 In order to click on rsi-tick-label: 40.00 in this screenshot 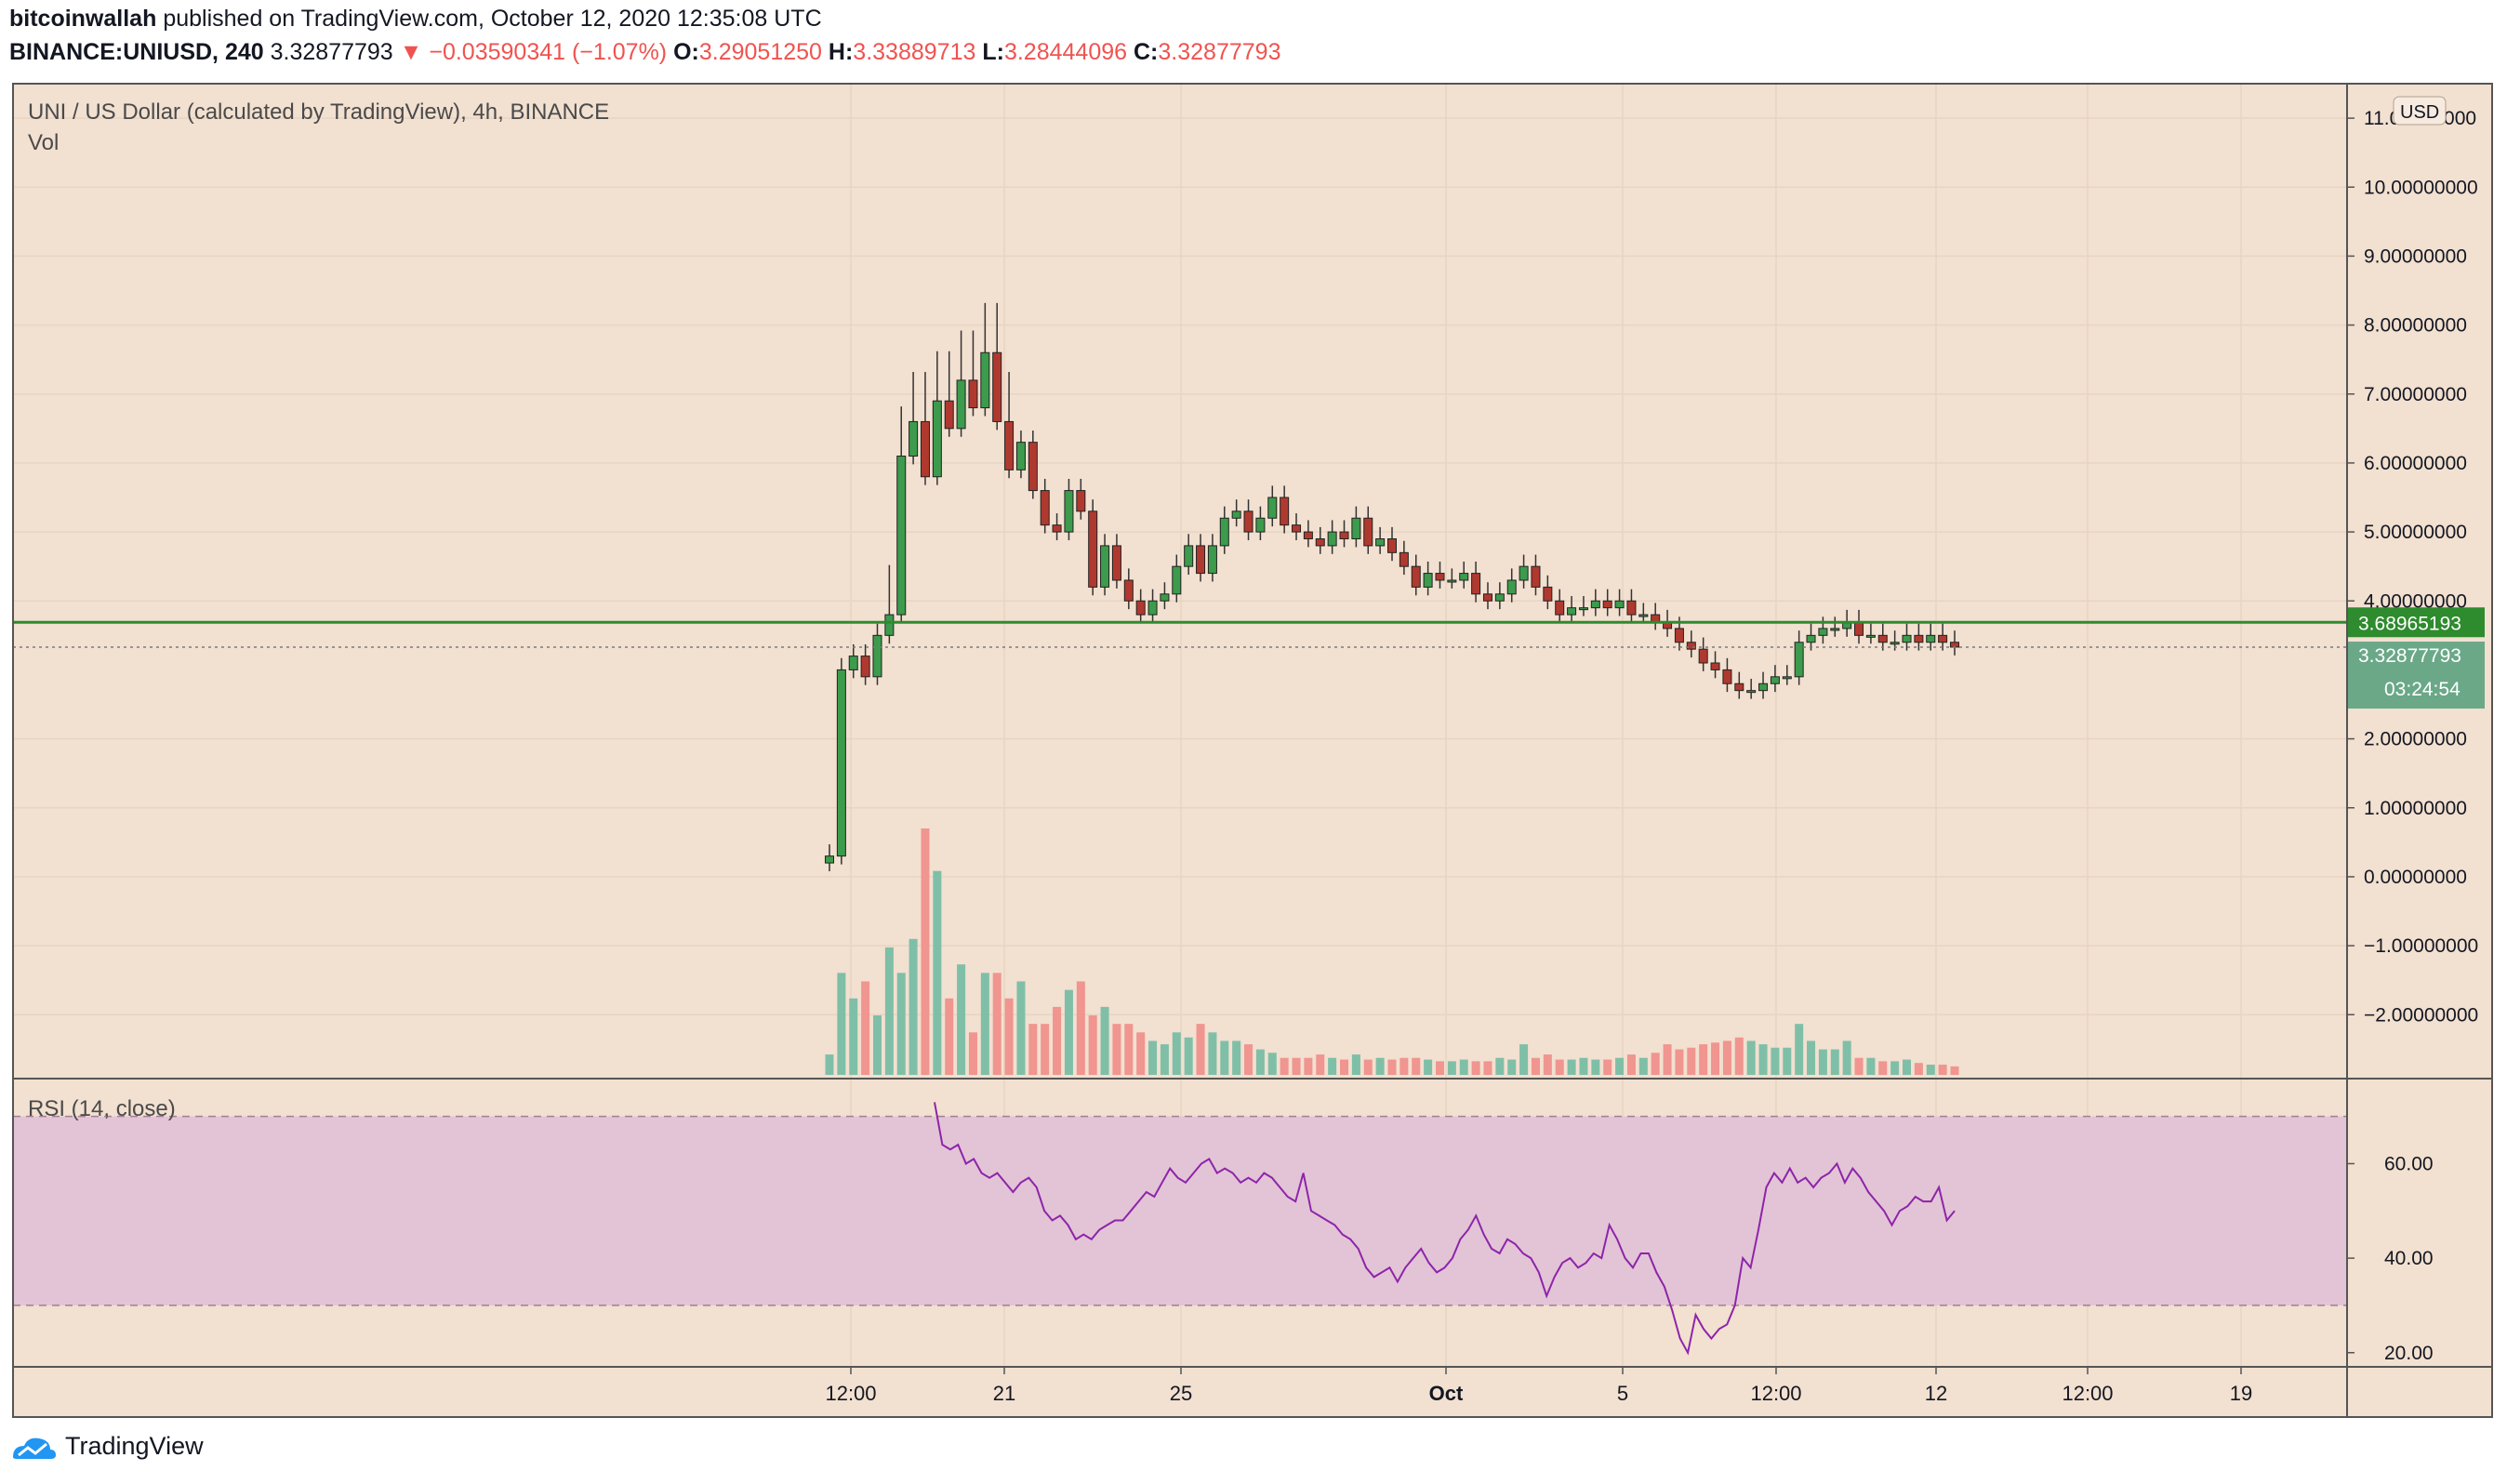, I will do `click(2409, 1258)`.